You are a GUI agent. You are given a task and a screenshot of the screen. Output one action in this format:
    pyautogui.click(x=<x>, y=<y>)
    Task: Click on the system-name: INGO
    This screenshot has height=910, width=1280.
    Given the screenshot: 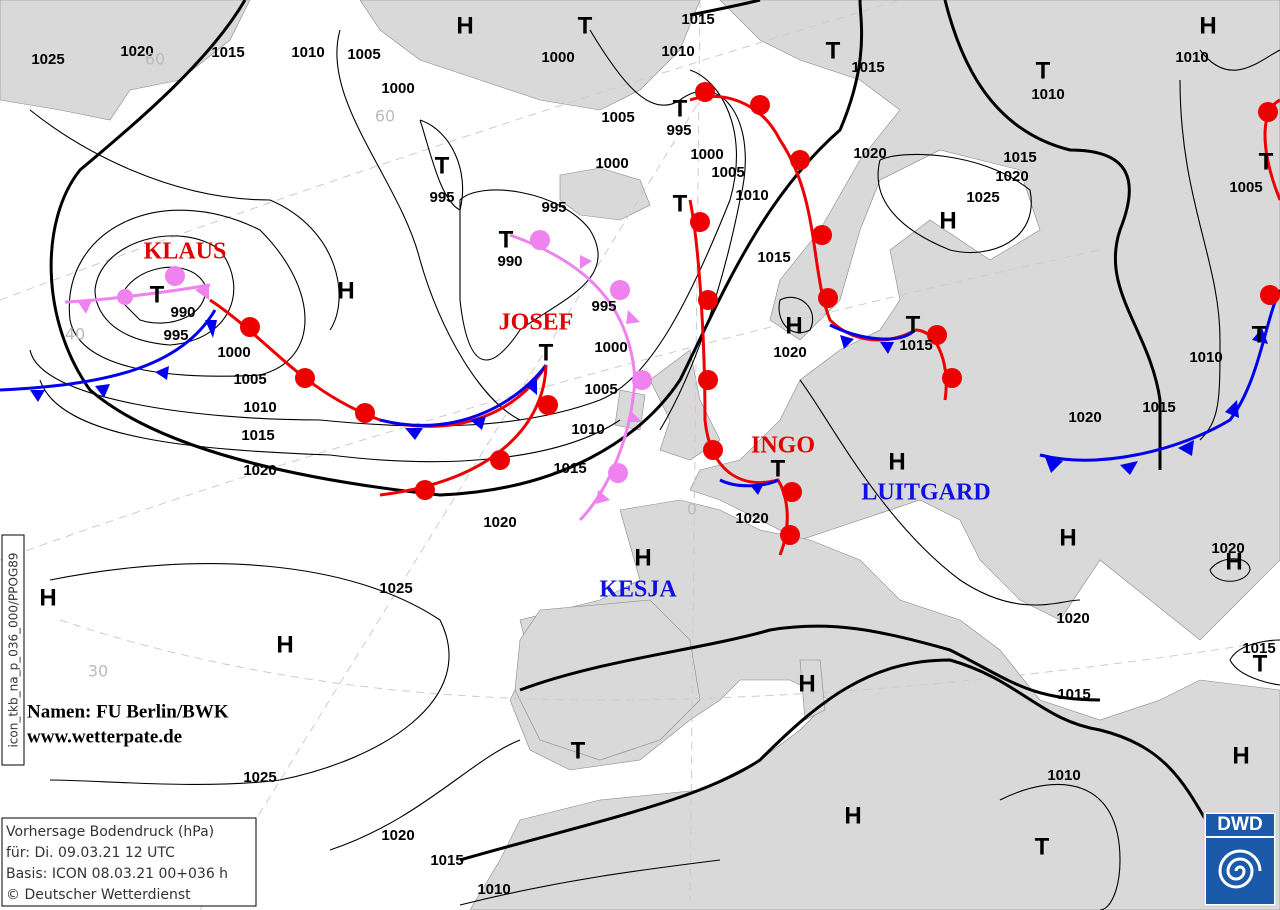 What is the action you would take?
    pyautogui.click(x=783, y=446)
    